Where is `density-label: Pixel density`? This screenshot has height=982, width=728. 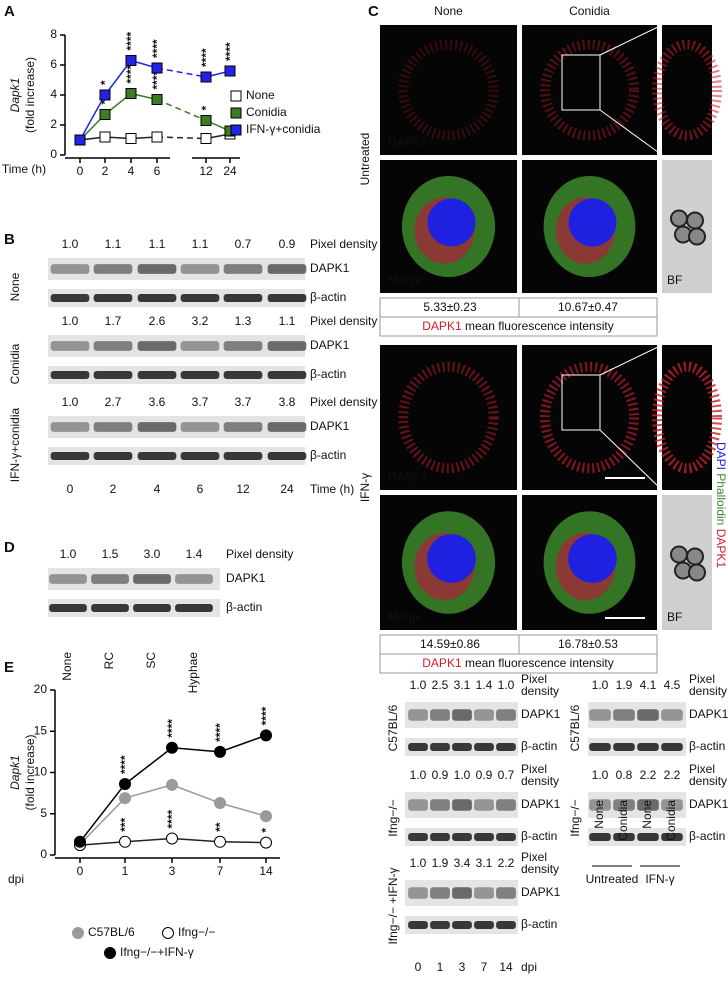 density-label: Pixel density is located at coordinates (343, 402).